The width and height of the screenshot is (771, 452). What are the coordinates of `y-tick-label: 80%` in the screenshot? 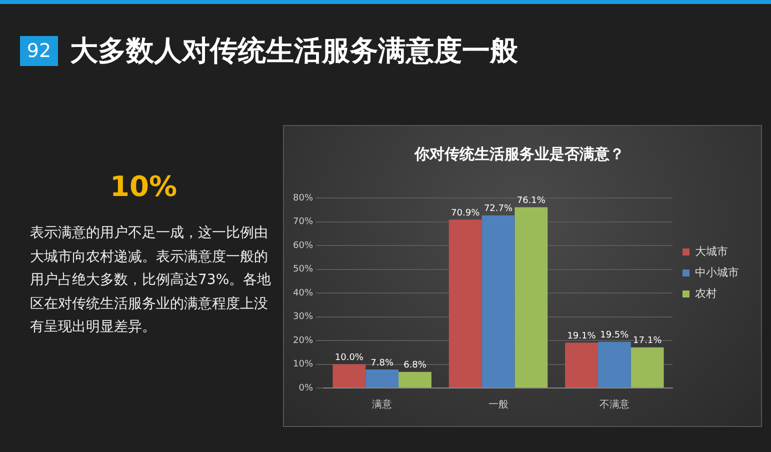 It's located at (303, 198).